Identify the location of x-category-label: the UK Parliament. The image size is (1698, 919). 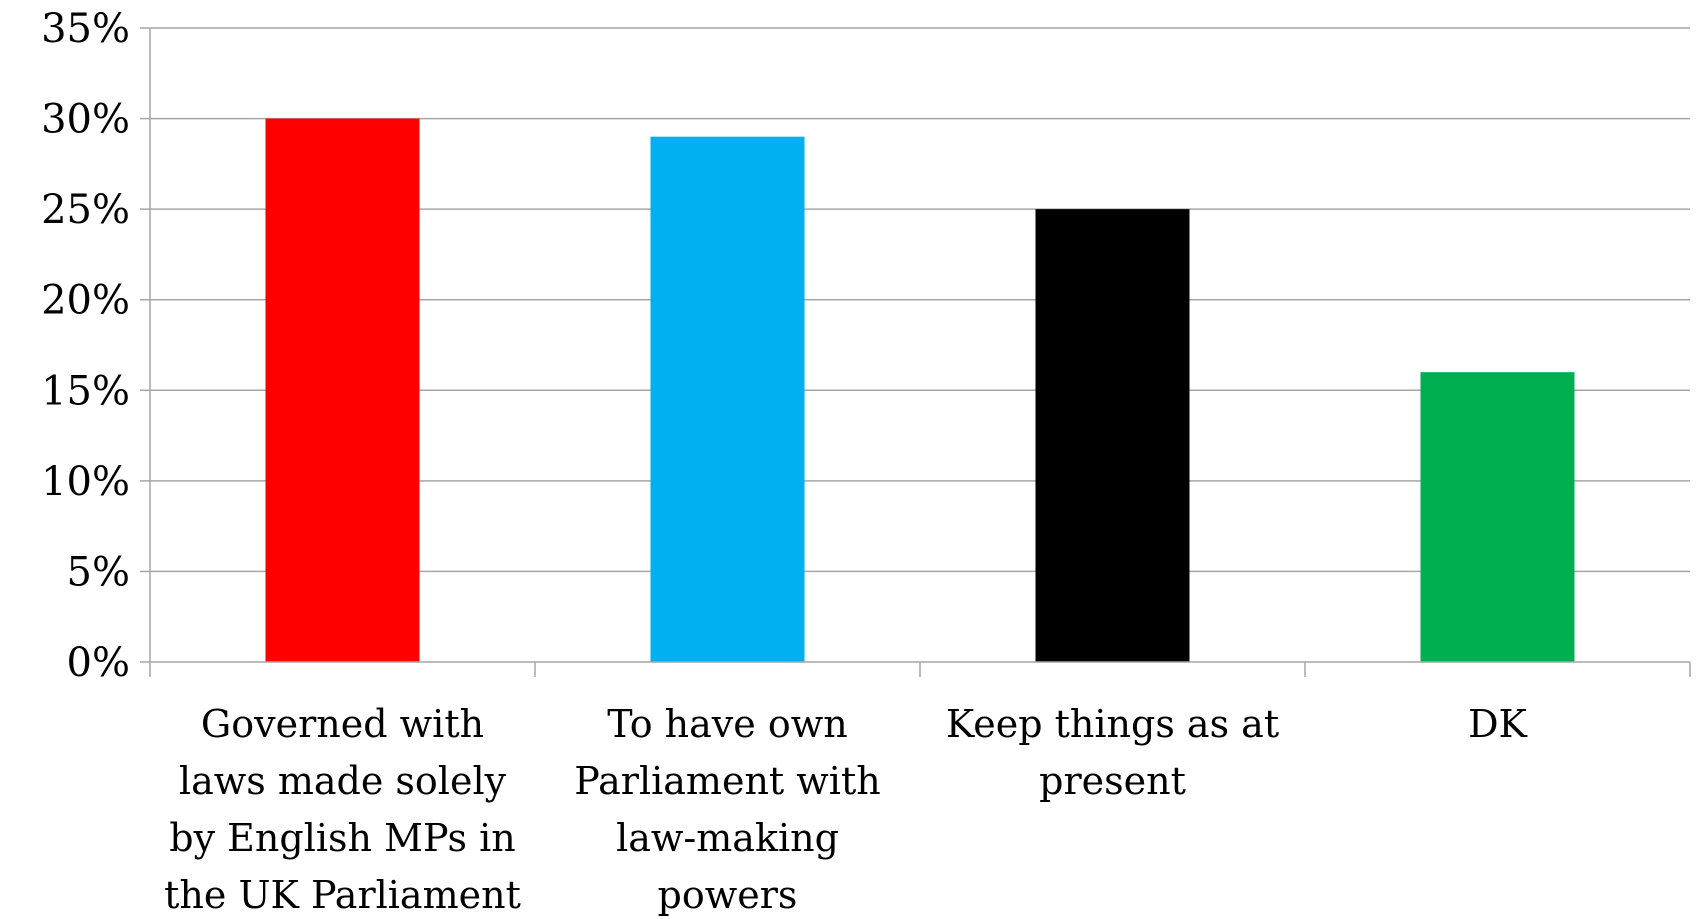
(342, 895).